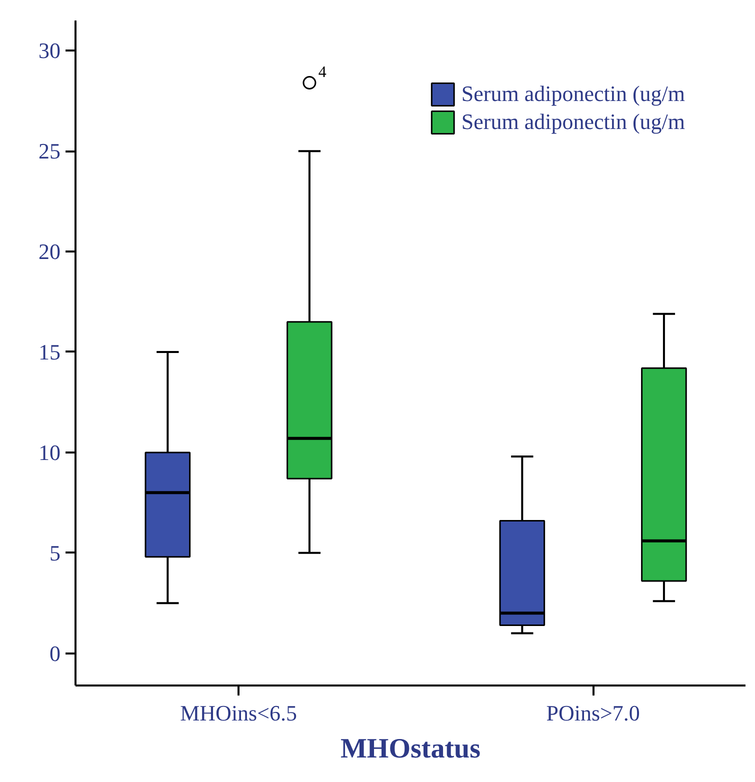 This screenshot has width=755, height=782. I want to click on y-tick-label: 30, so click(49, 51).